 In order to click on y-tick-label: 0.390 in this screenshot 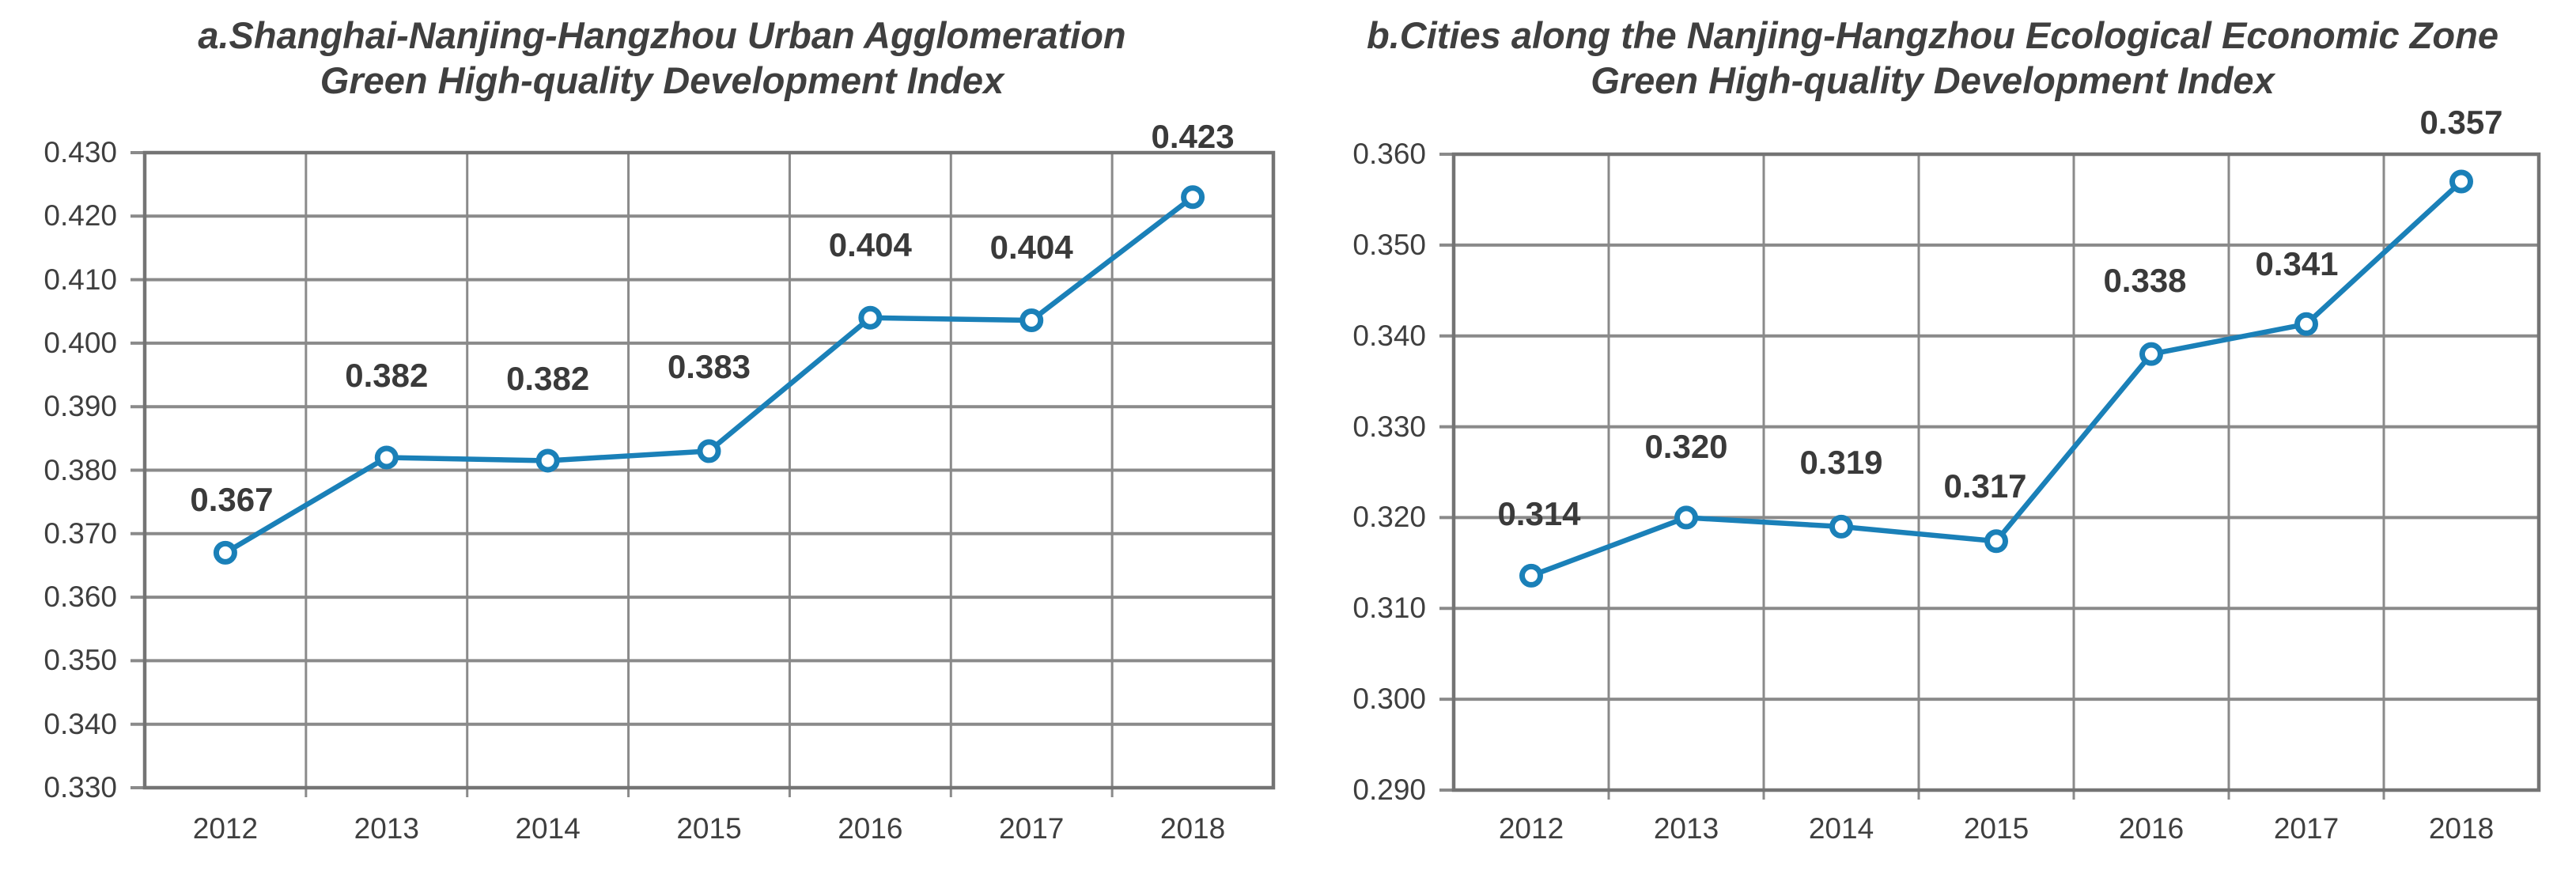, I will do `click(81, 406)`.